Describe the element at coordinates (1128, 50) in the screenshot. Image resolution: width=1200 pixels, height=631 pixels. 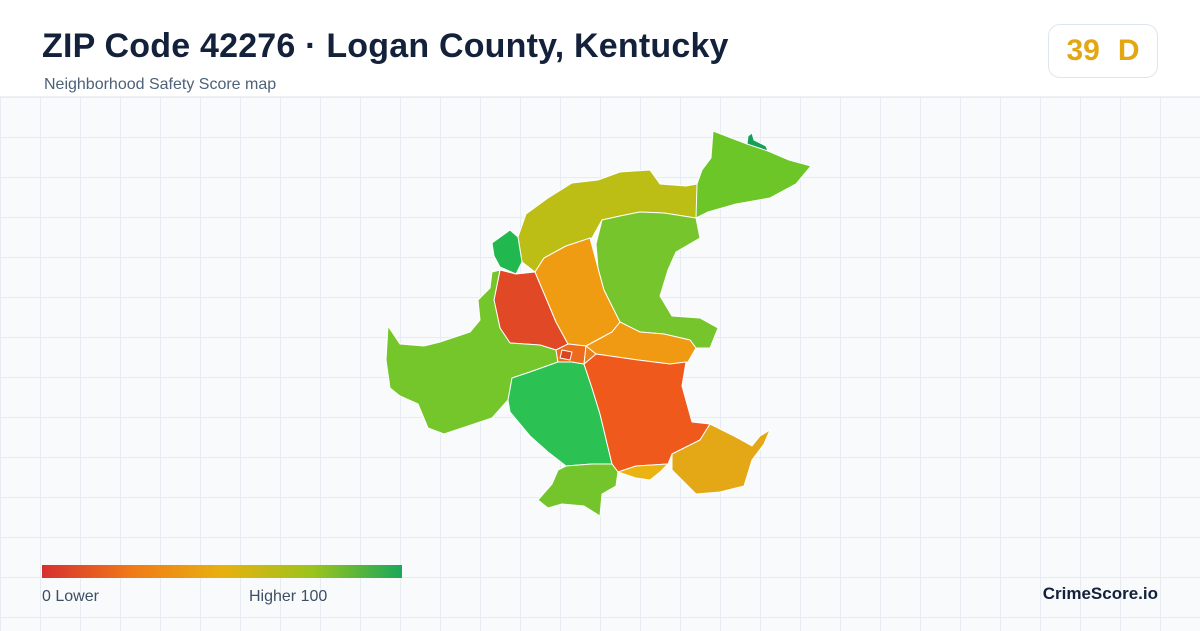
I see `score-grade: D` at that location.